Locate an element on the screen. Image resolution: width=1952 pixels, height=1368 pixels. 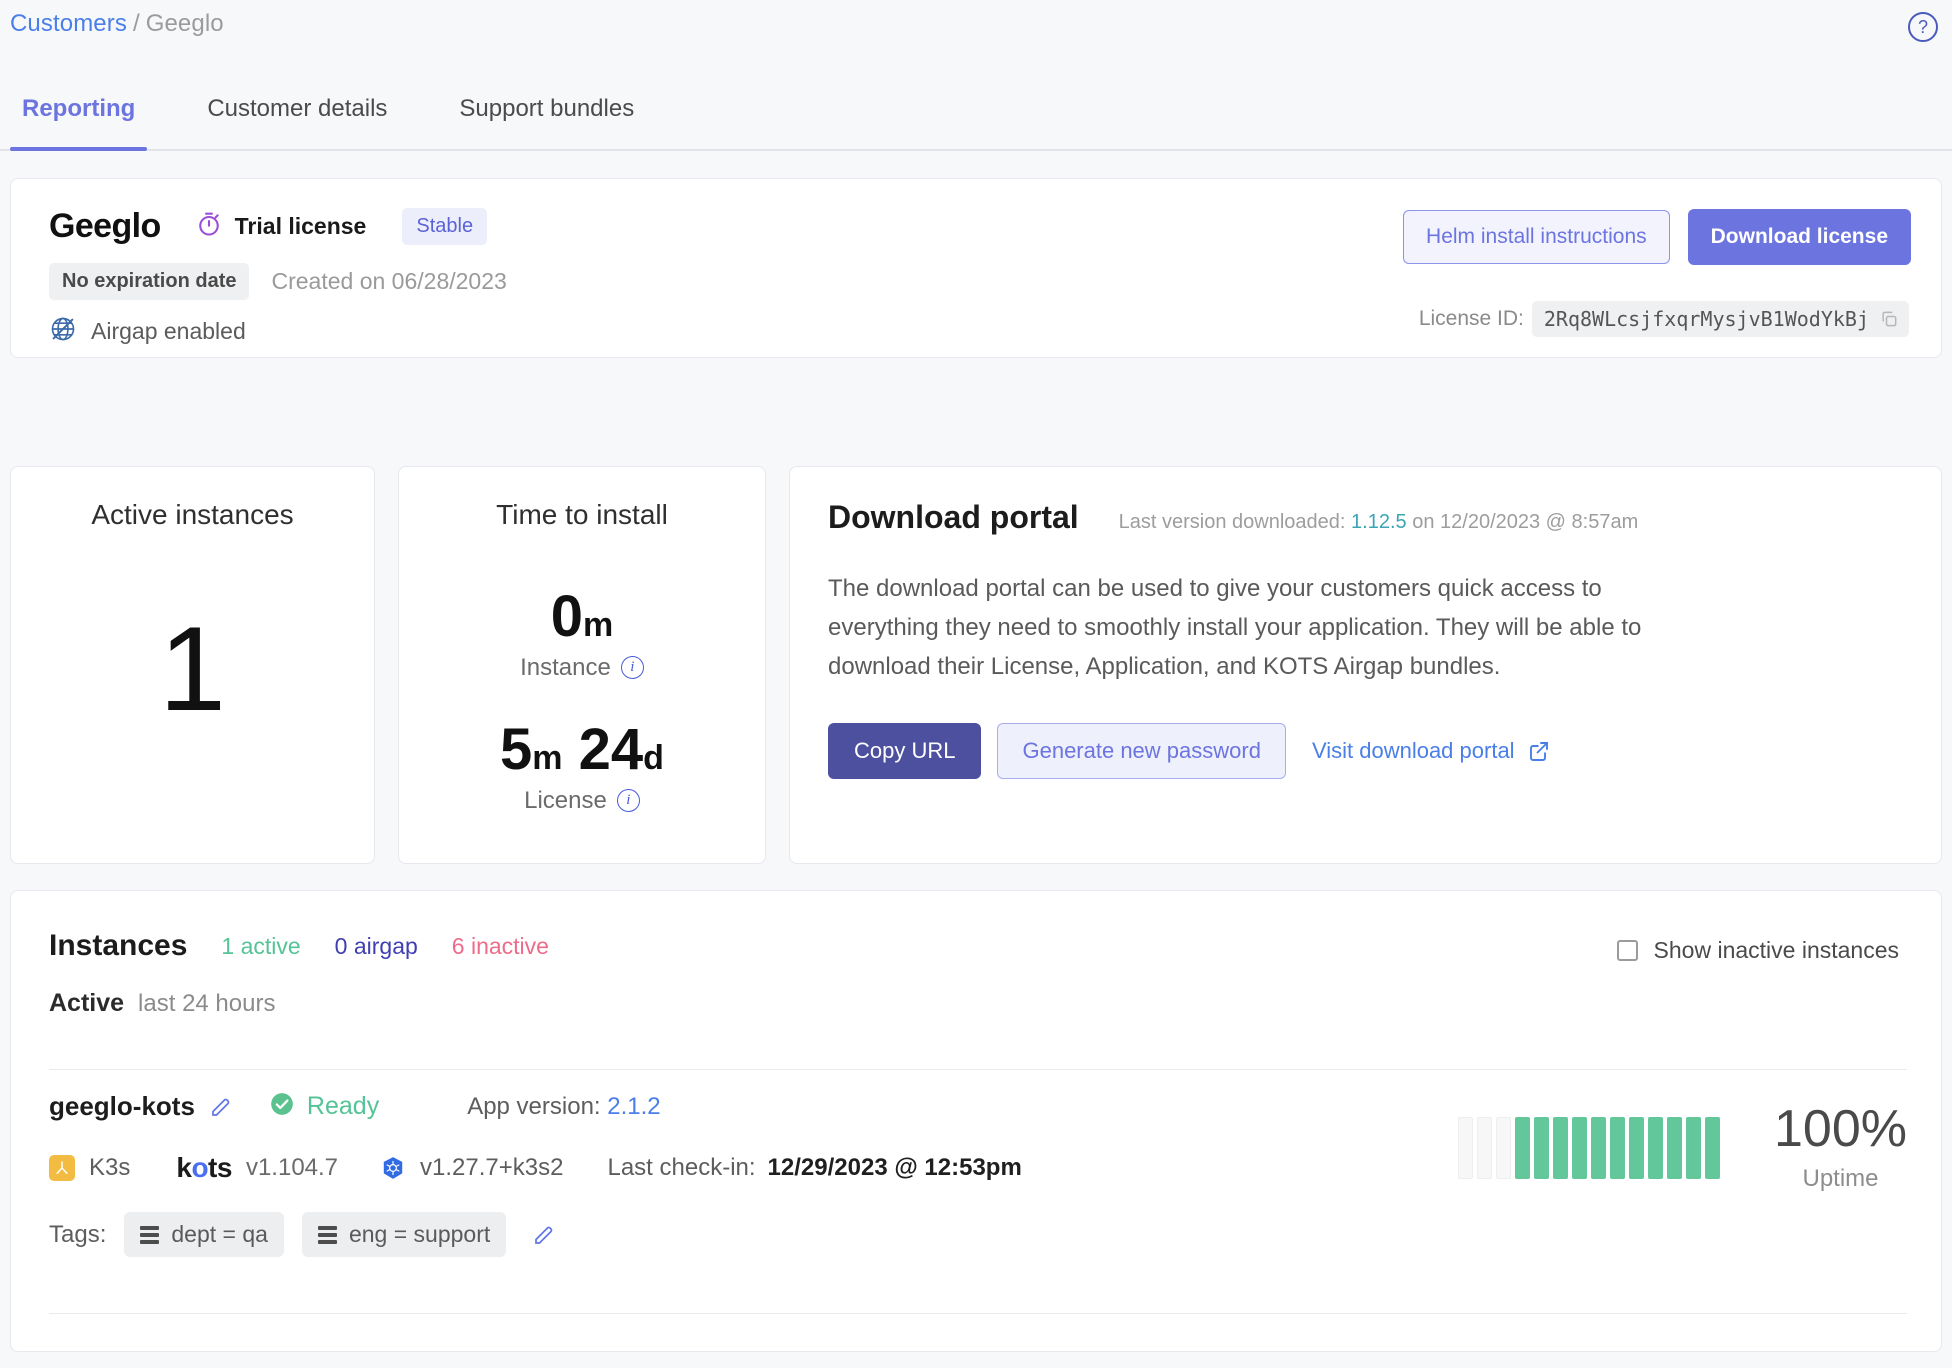
uptime-bar-chart is located at coordinates (1589, 1148).